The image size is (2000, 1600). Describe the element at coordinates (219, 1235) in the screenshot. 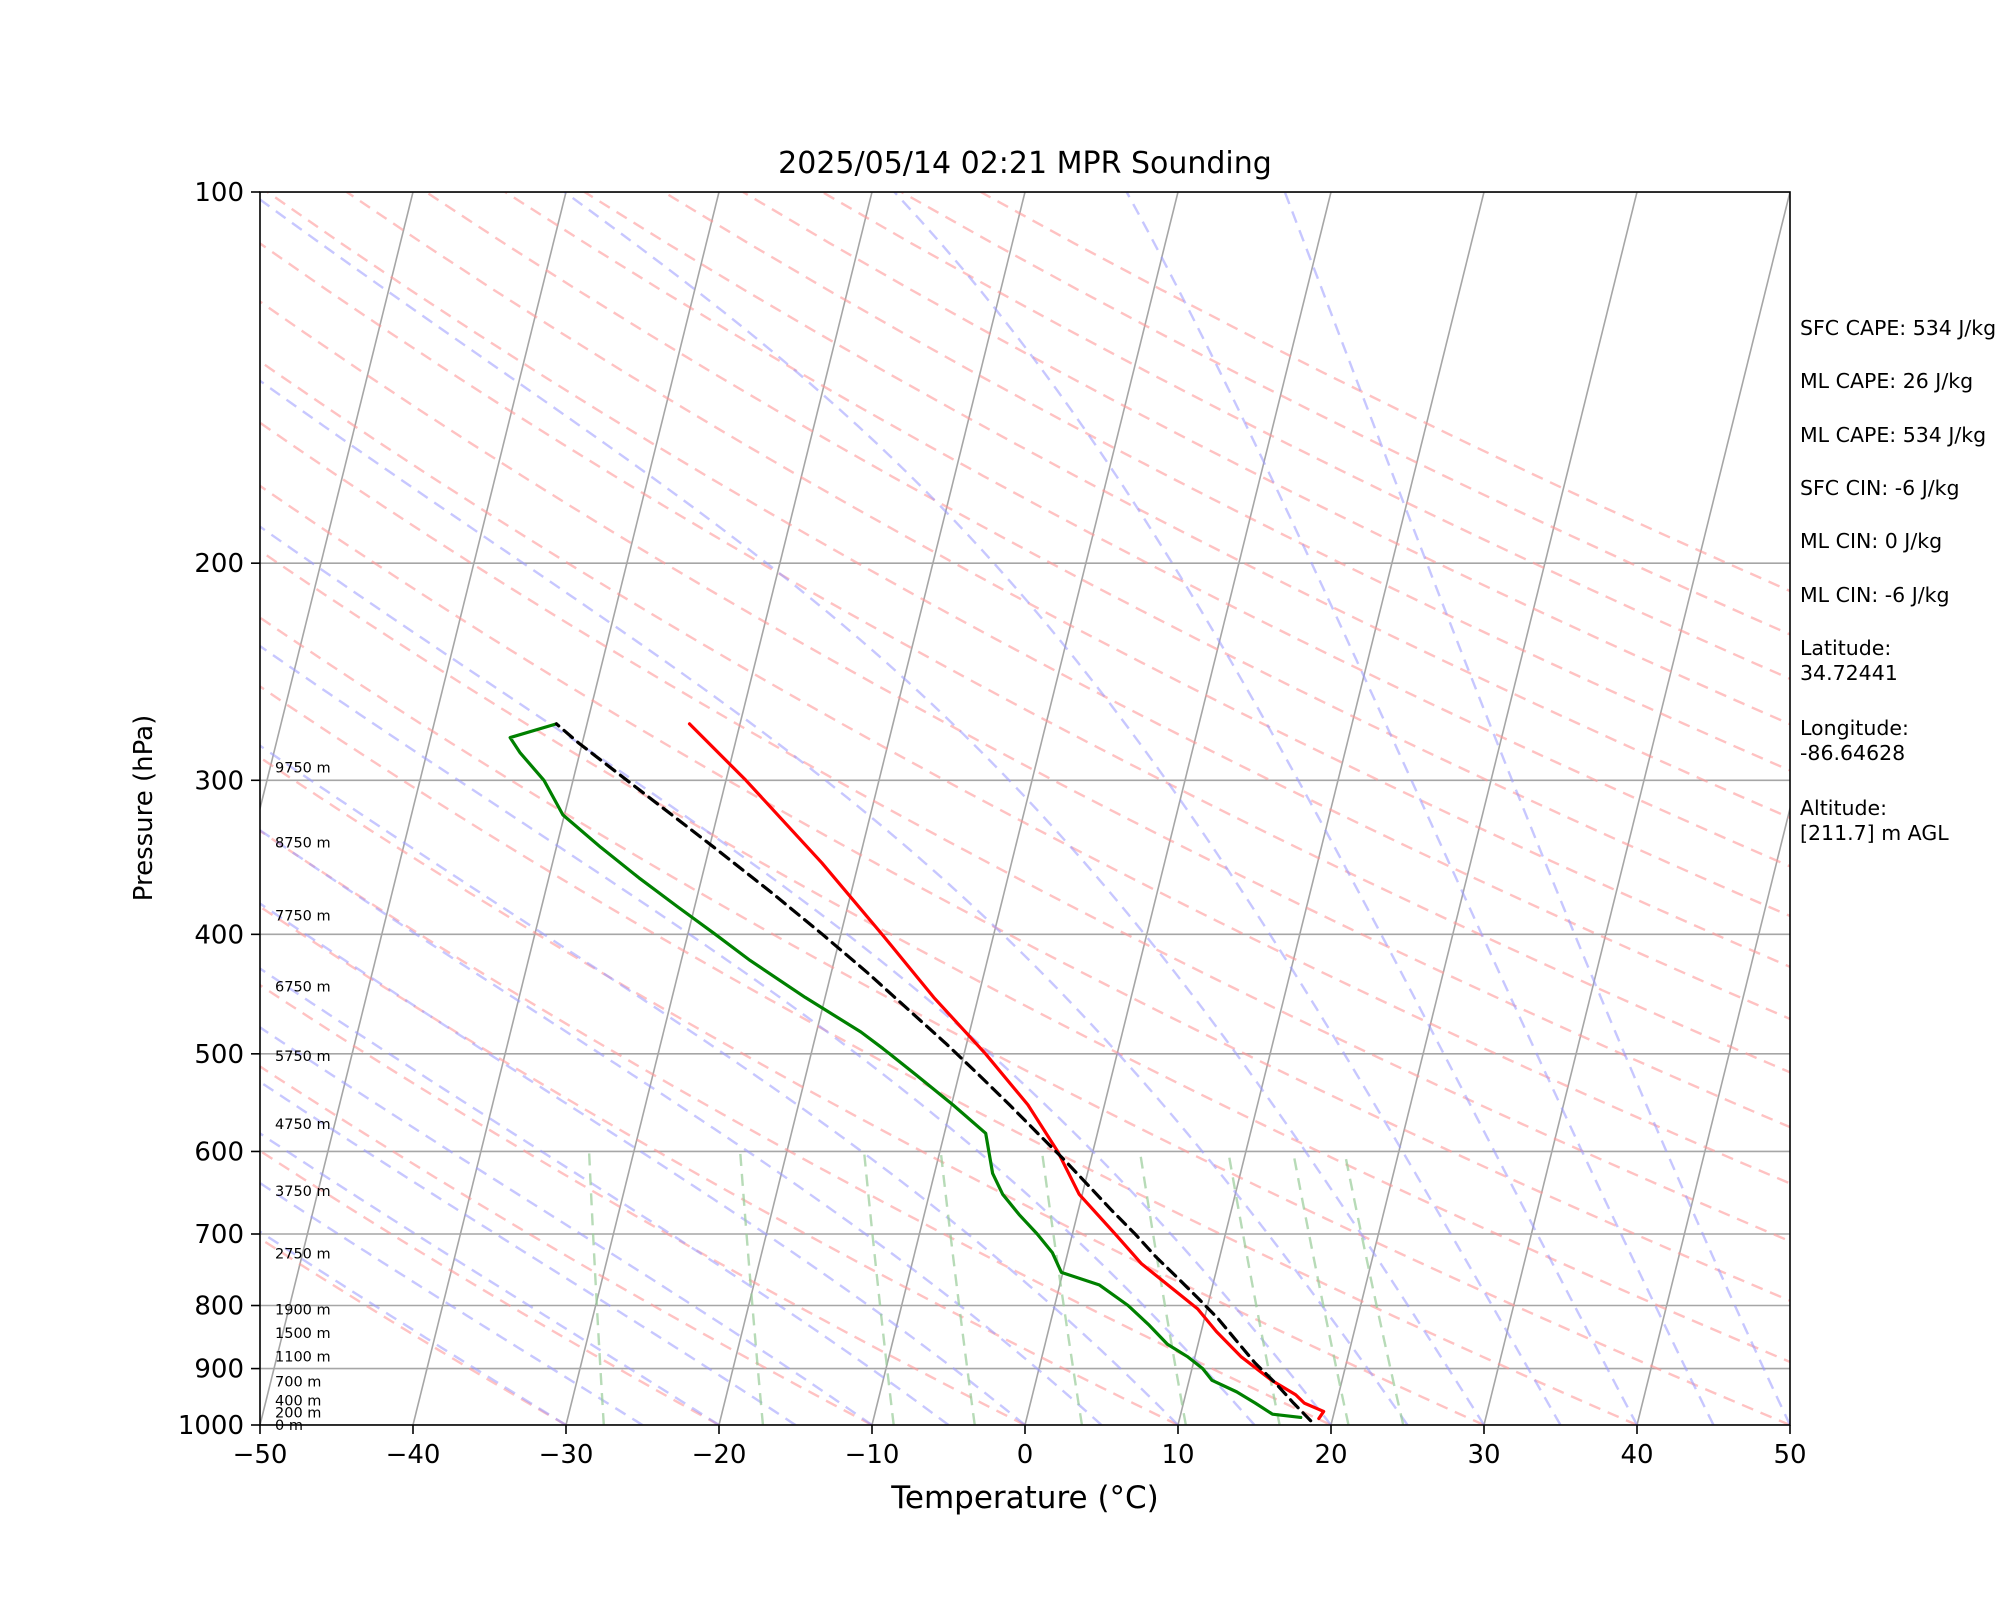

I see `y-tick-label: 700` at that location.